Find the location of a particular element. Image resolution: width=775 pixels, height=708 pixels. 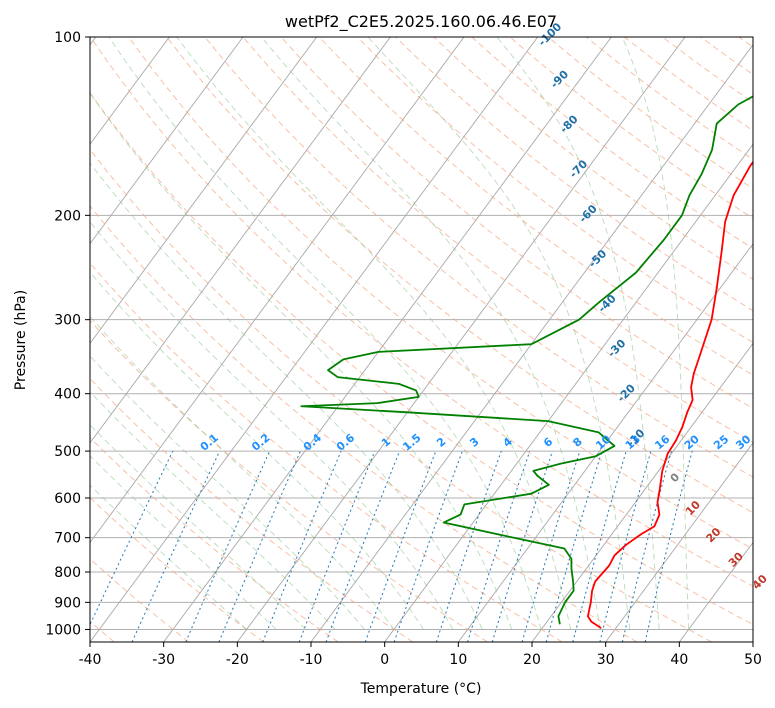

dry-adiabat-label: 20 is located at coordinates (714, 535).